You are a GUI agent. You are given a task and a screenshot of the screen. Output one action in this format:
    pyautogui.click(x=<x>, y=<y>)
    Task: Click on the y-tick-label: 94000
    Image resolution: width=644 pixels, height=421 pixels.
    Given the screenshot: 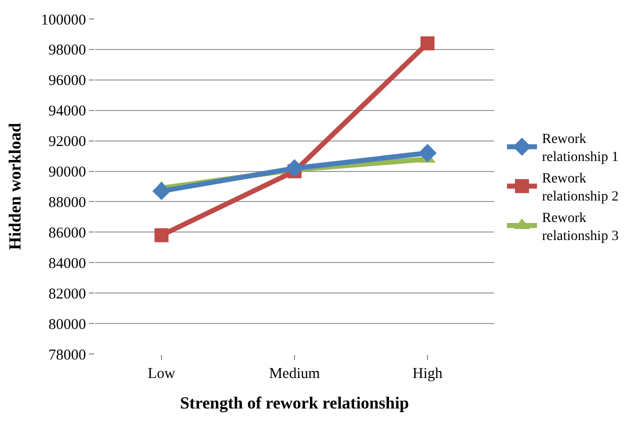 What is the action you would take?
    pyautogui.click(x=67, y=112)
    